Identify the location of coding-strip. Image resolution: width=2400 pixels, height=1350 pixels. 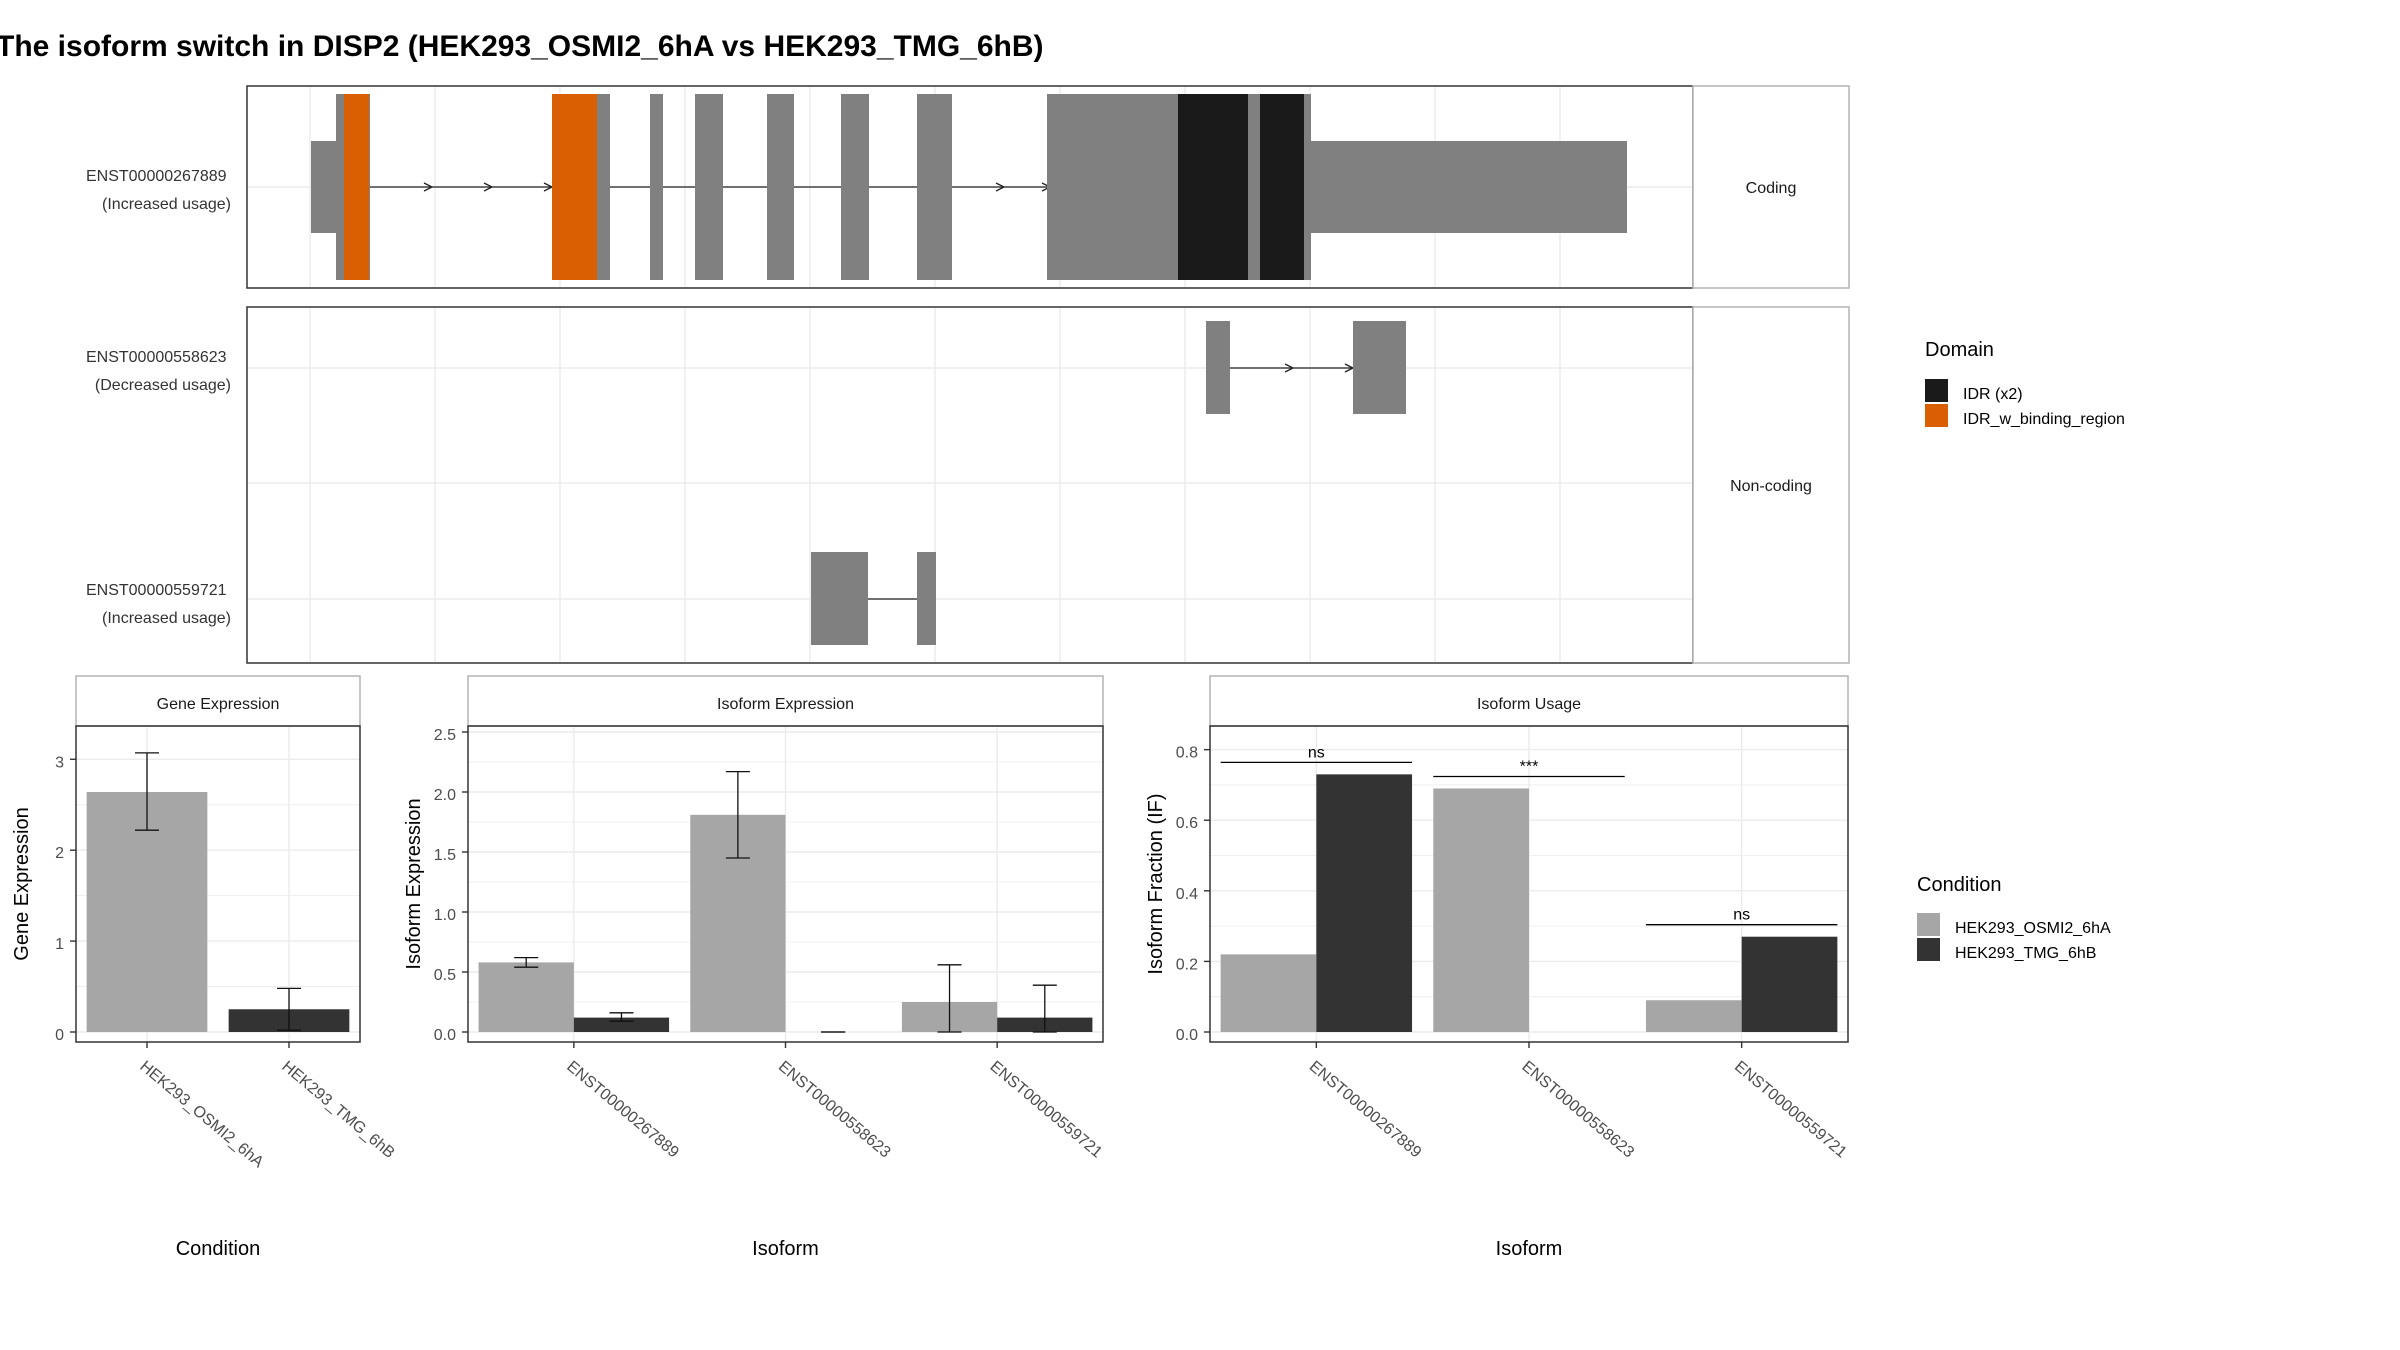
(1771, 187).